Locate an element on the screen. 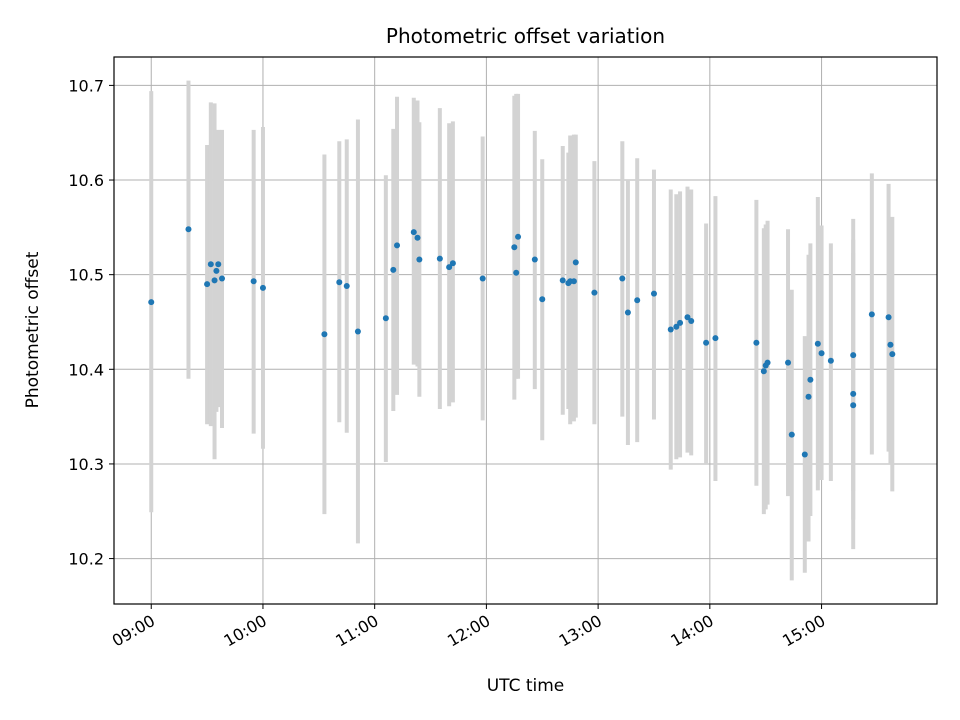  y-tick-label: 10.7 is located at coordinates (86, 85).